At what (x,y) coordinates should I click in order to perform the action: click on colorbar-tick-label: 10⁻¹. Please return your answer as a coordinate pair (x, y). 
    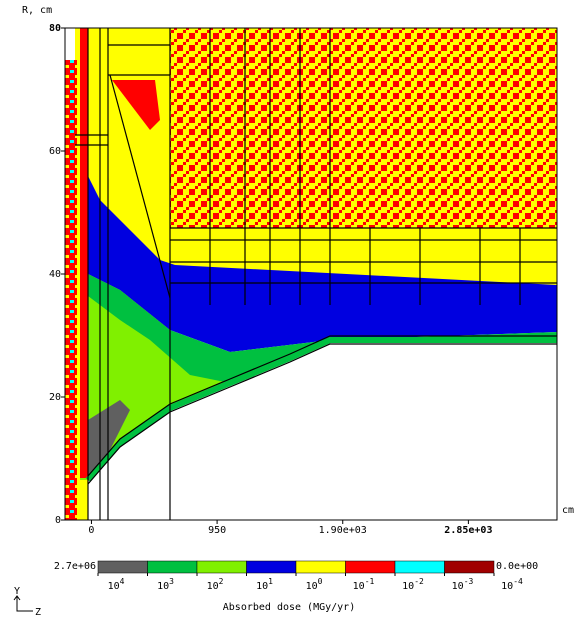
    Looking at the image, I should click on (364, 585).